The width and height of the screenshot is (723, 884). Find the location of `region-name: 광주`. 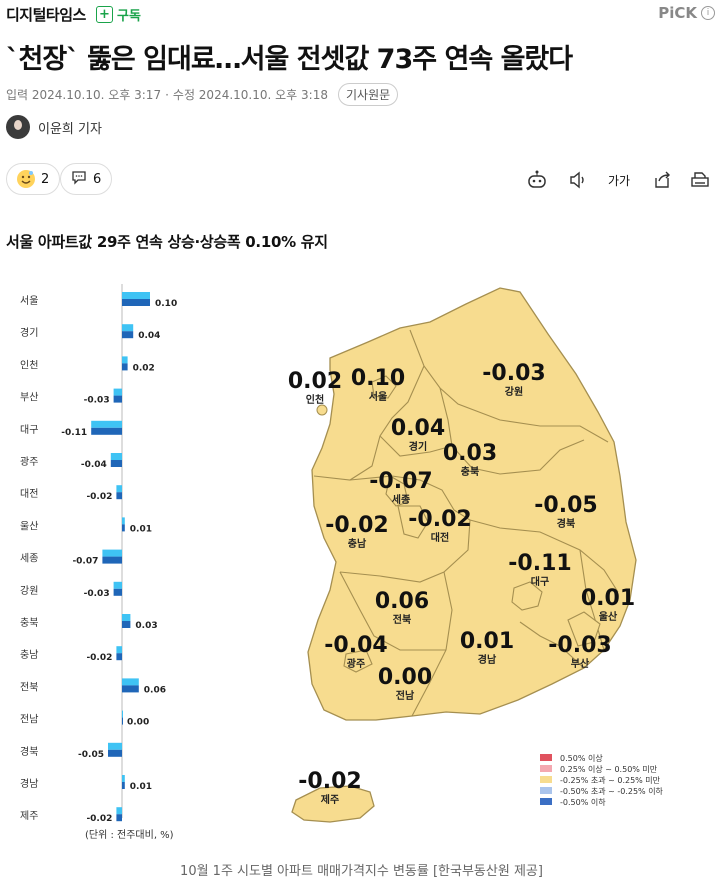

region-name: 광주 is located at coordinates (356, 664).